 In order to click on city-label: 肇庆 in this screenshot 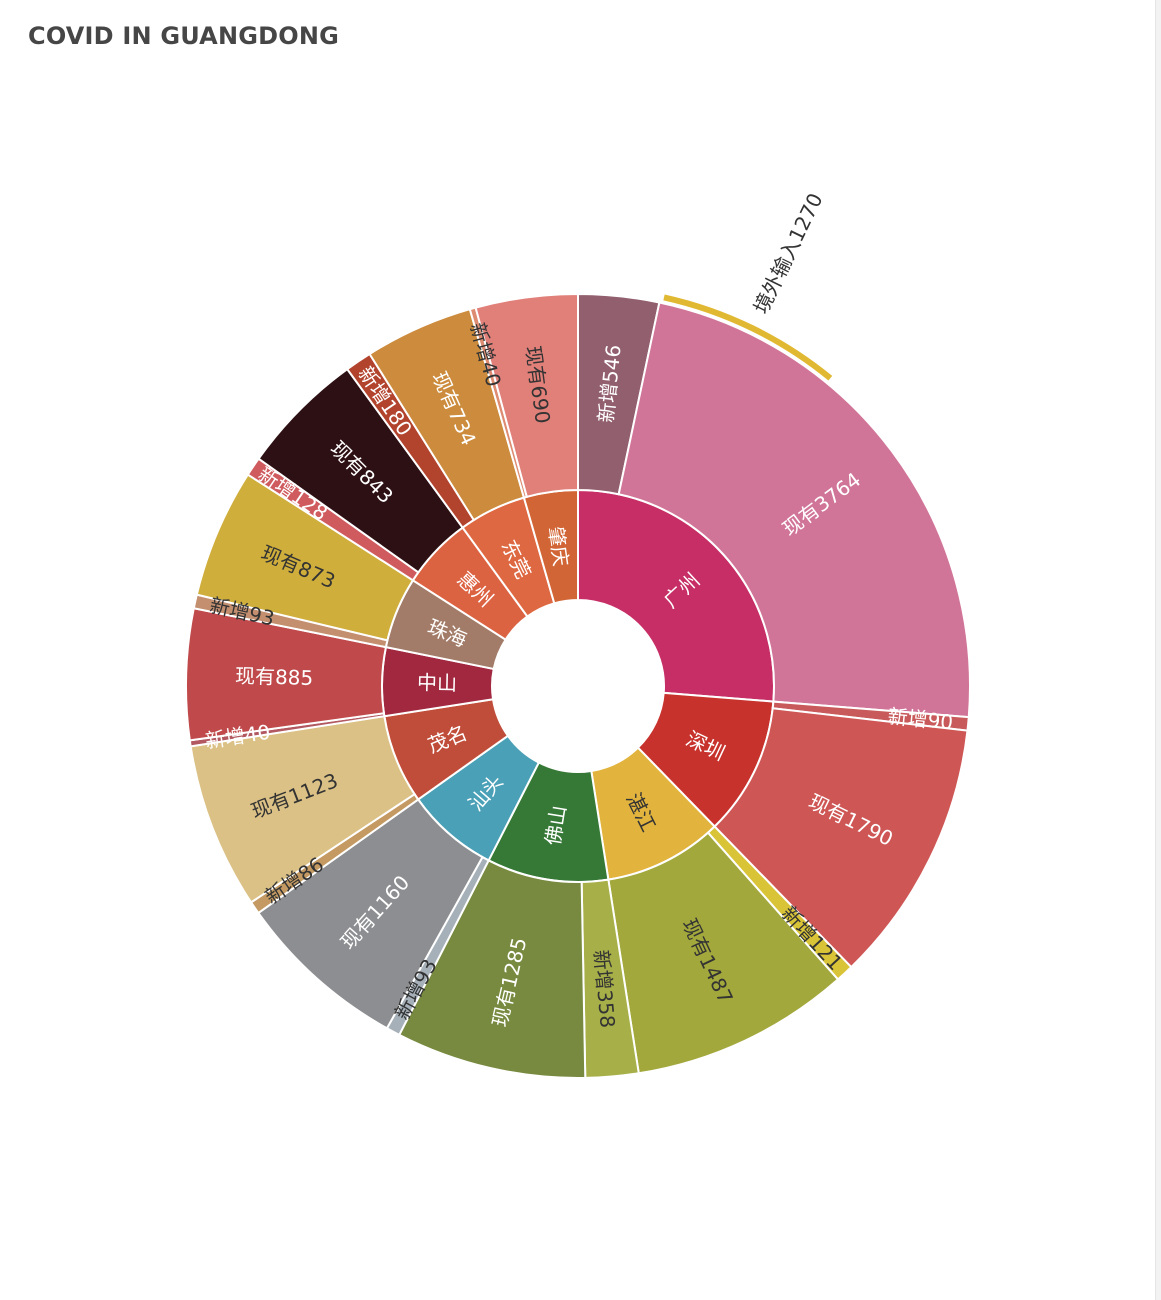, I will do `click(558, 546)`.